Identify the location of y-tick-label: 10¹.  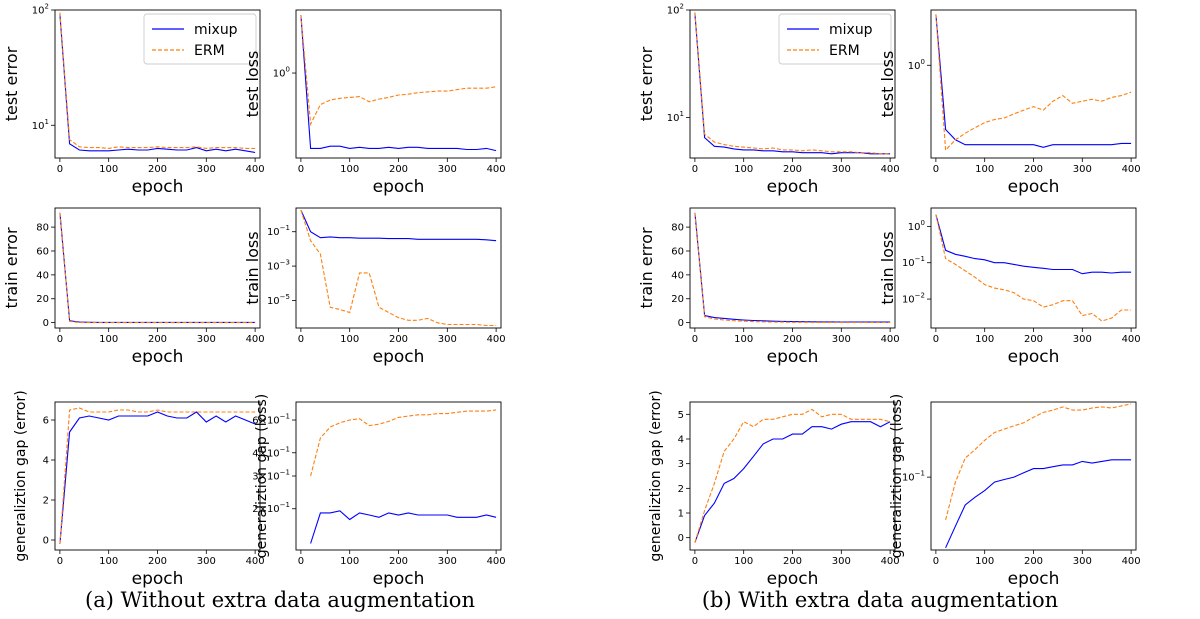
(40, 125).